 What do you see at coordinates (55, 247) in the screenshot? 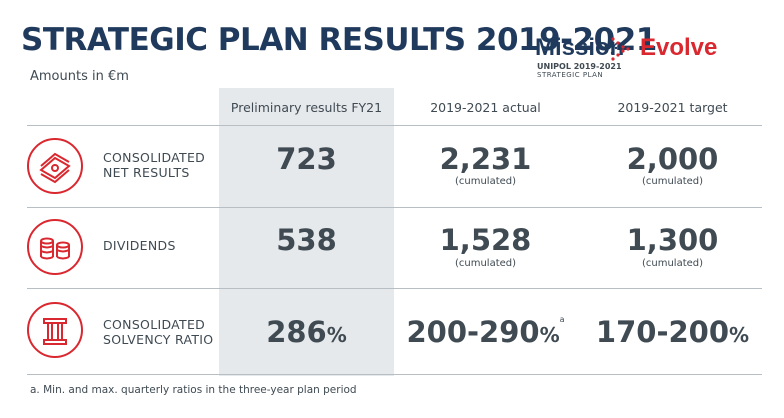
I see `coin-stacks-icon` at bounding box center [55, 247].